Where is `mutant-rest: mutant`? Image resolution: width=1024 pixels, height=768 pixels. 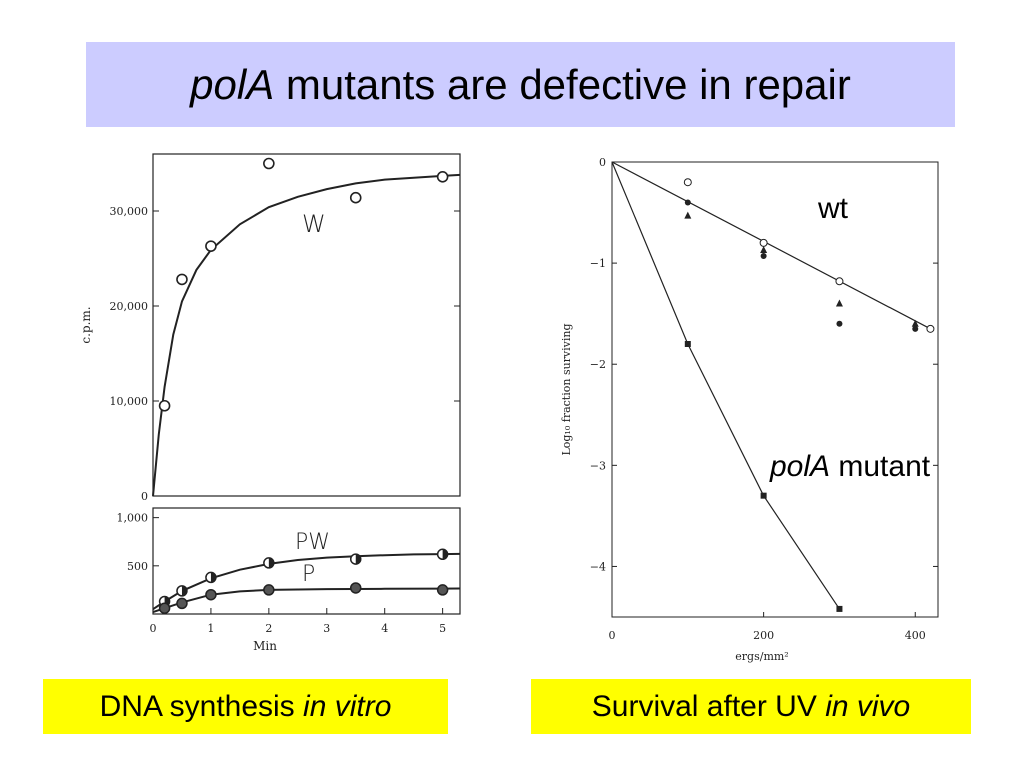
mutant-rest: mutant is located at coordinates (880, 466).